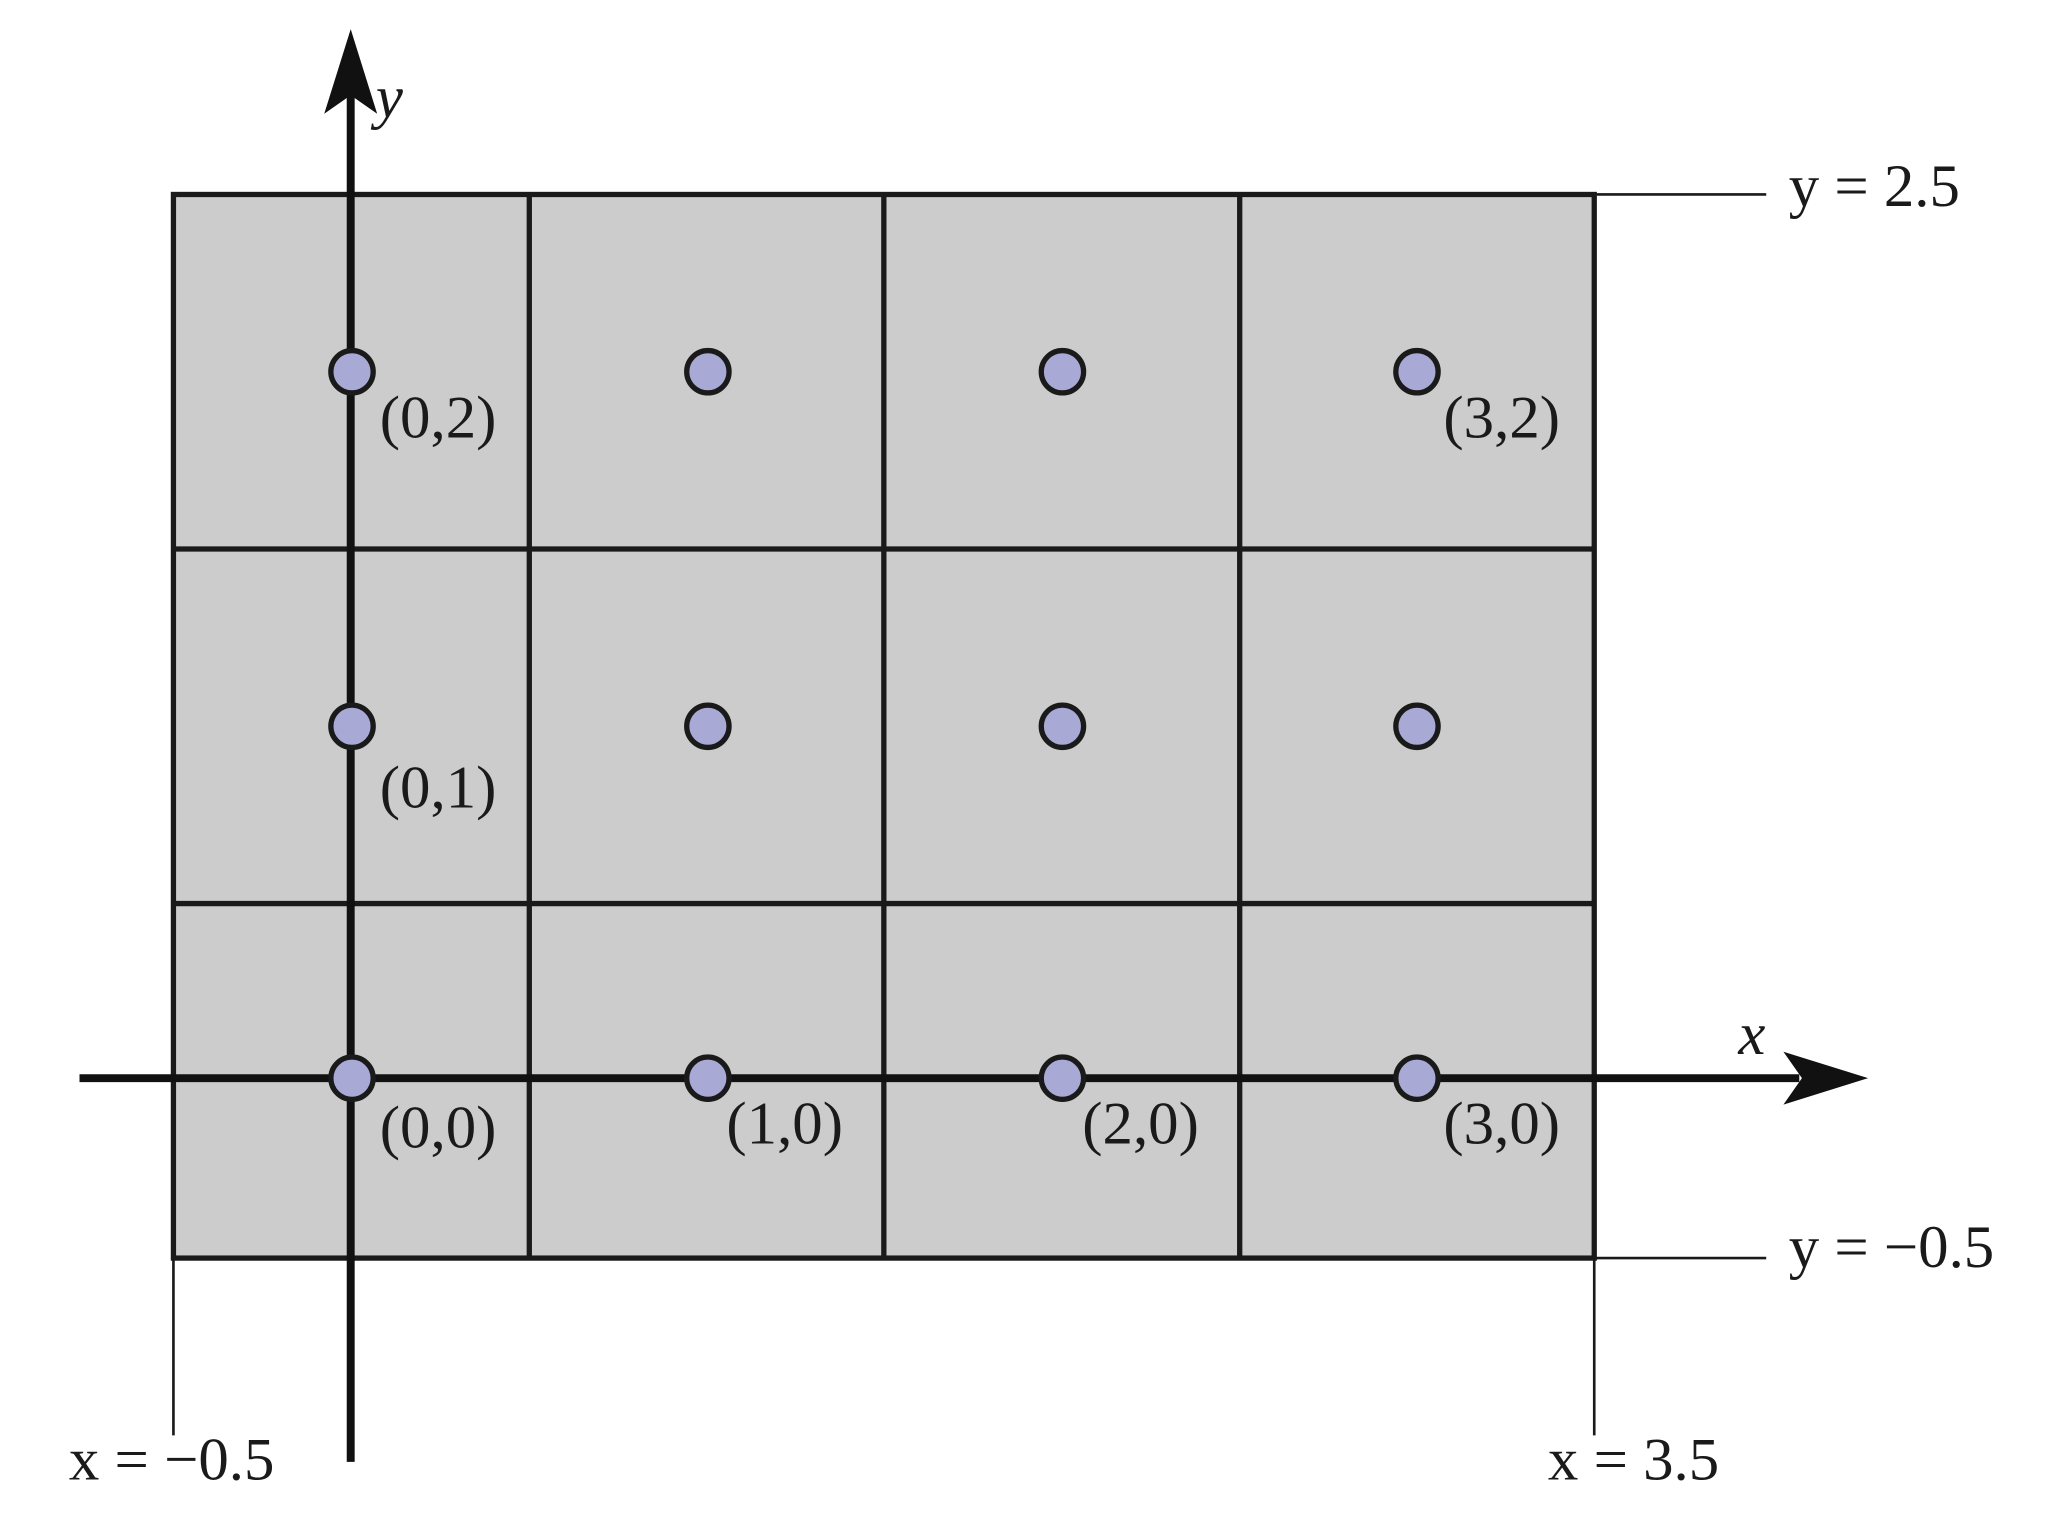  Describe the element at coordinates (1633, 1460) in the screenshot. I see `bound-label: x = 3.5` at that location.